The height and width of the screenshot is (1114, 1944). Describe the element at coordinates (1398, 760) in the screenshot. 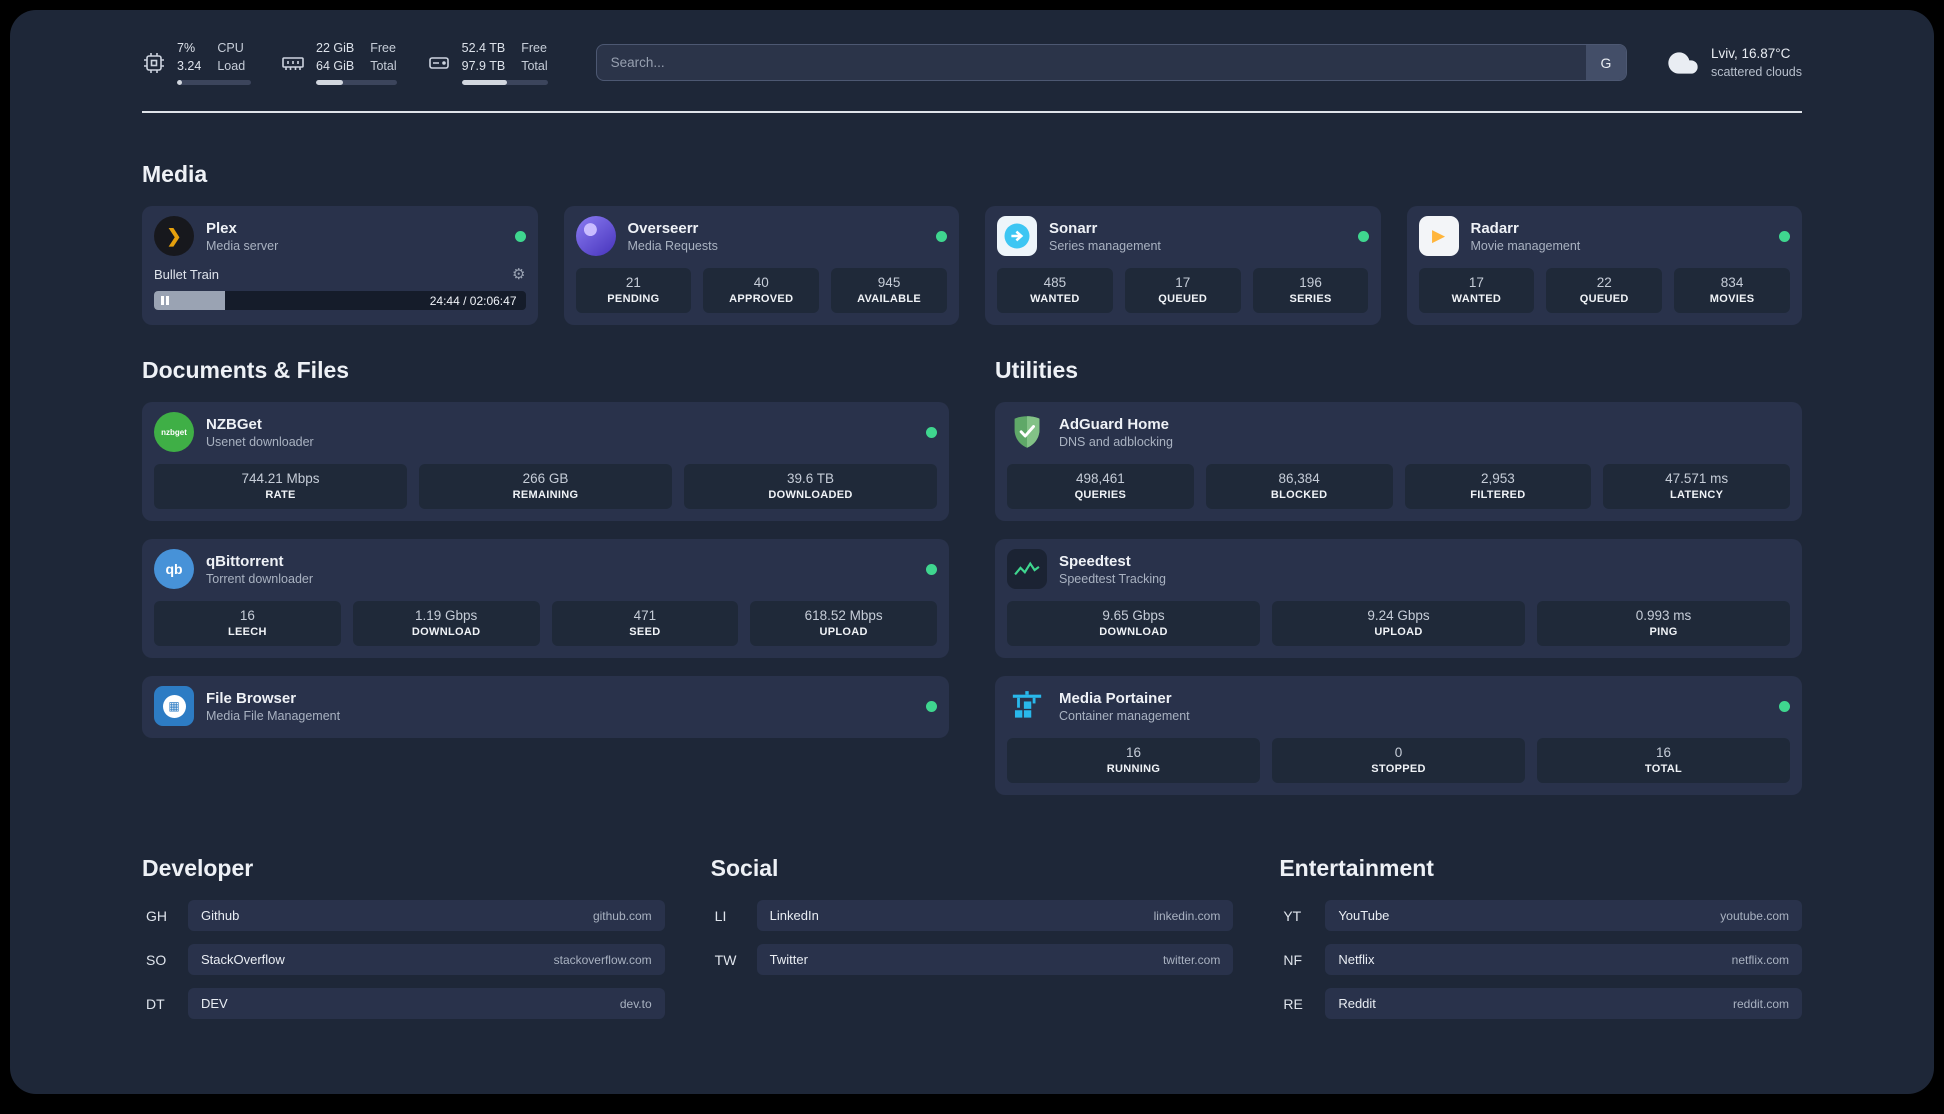

I see `stat-tile: 0 STOPPED` at that location.